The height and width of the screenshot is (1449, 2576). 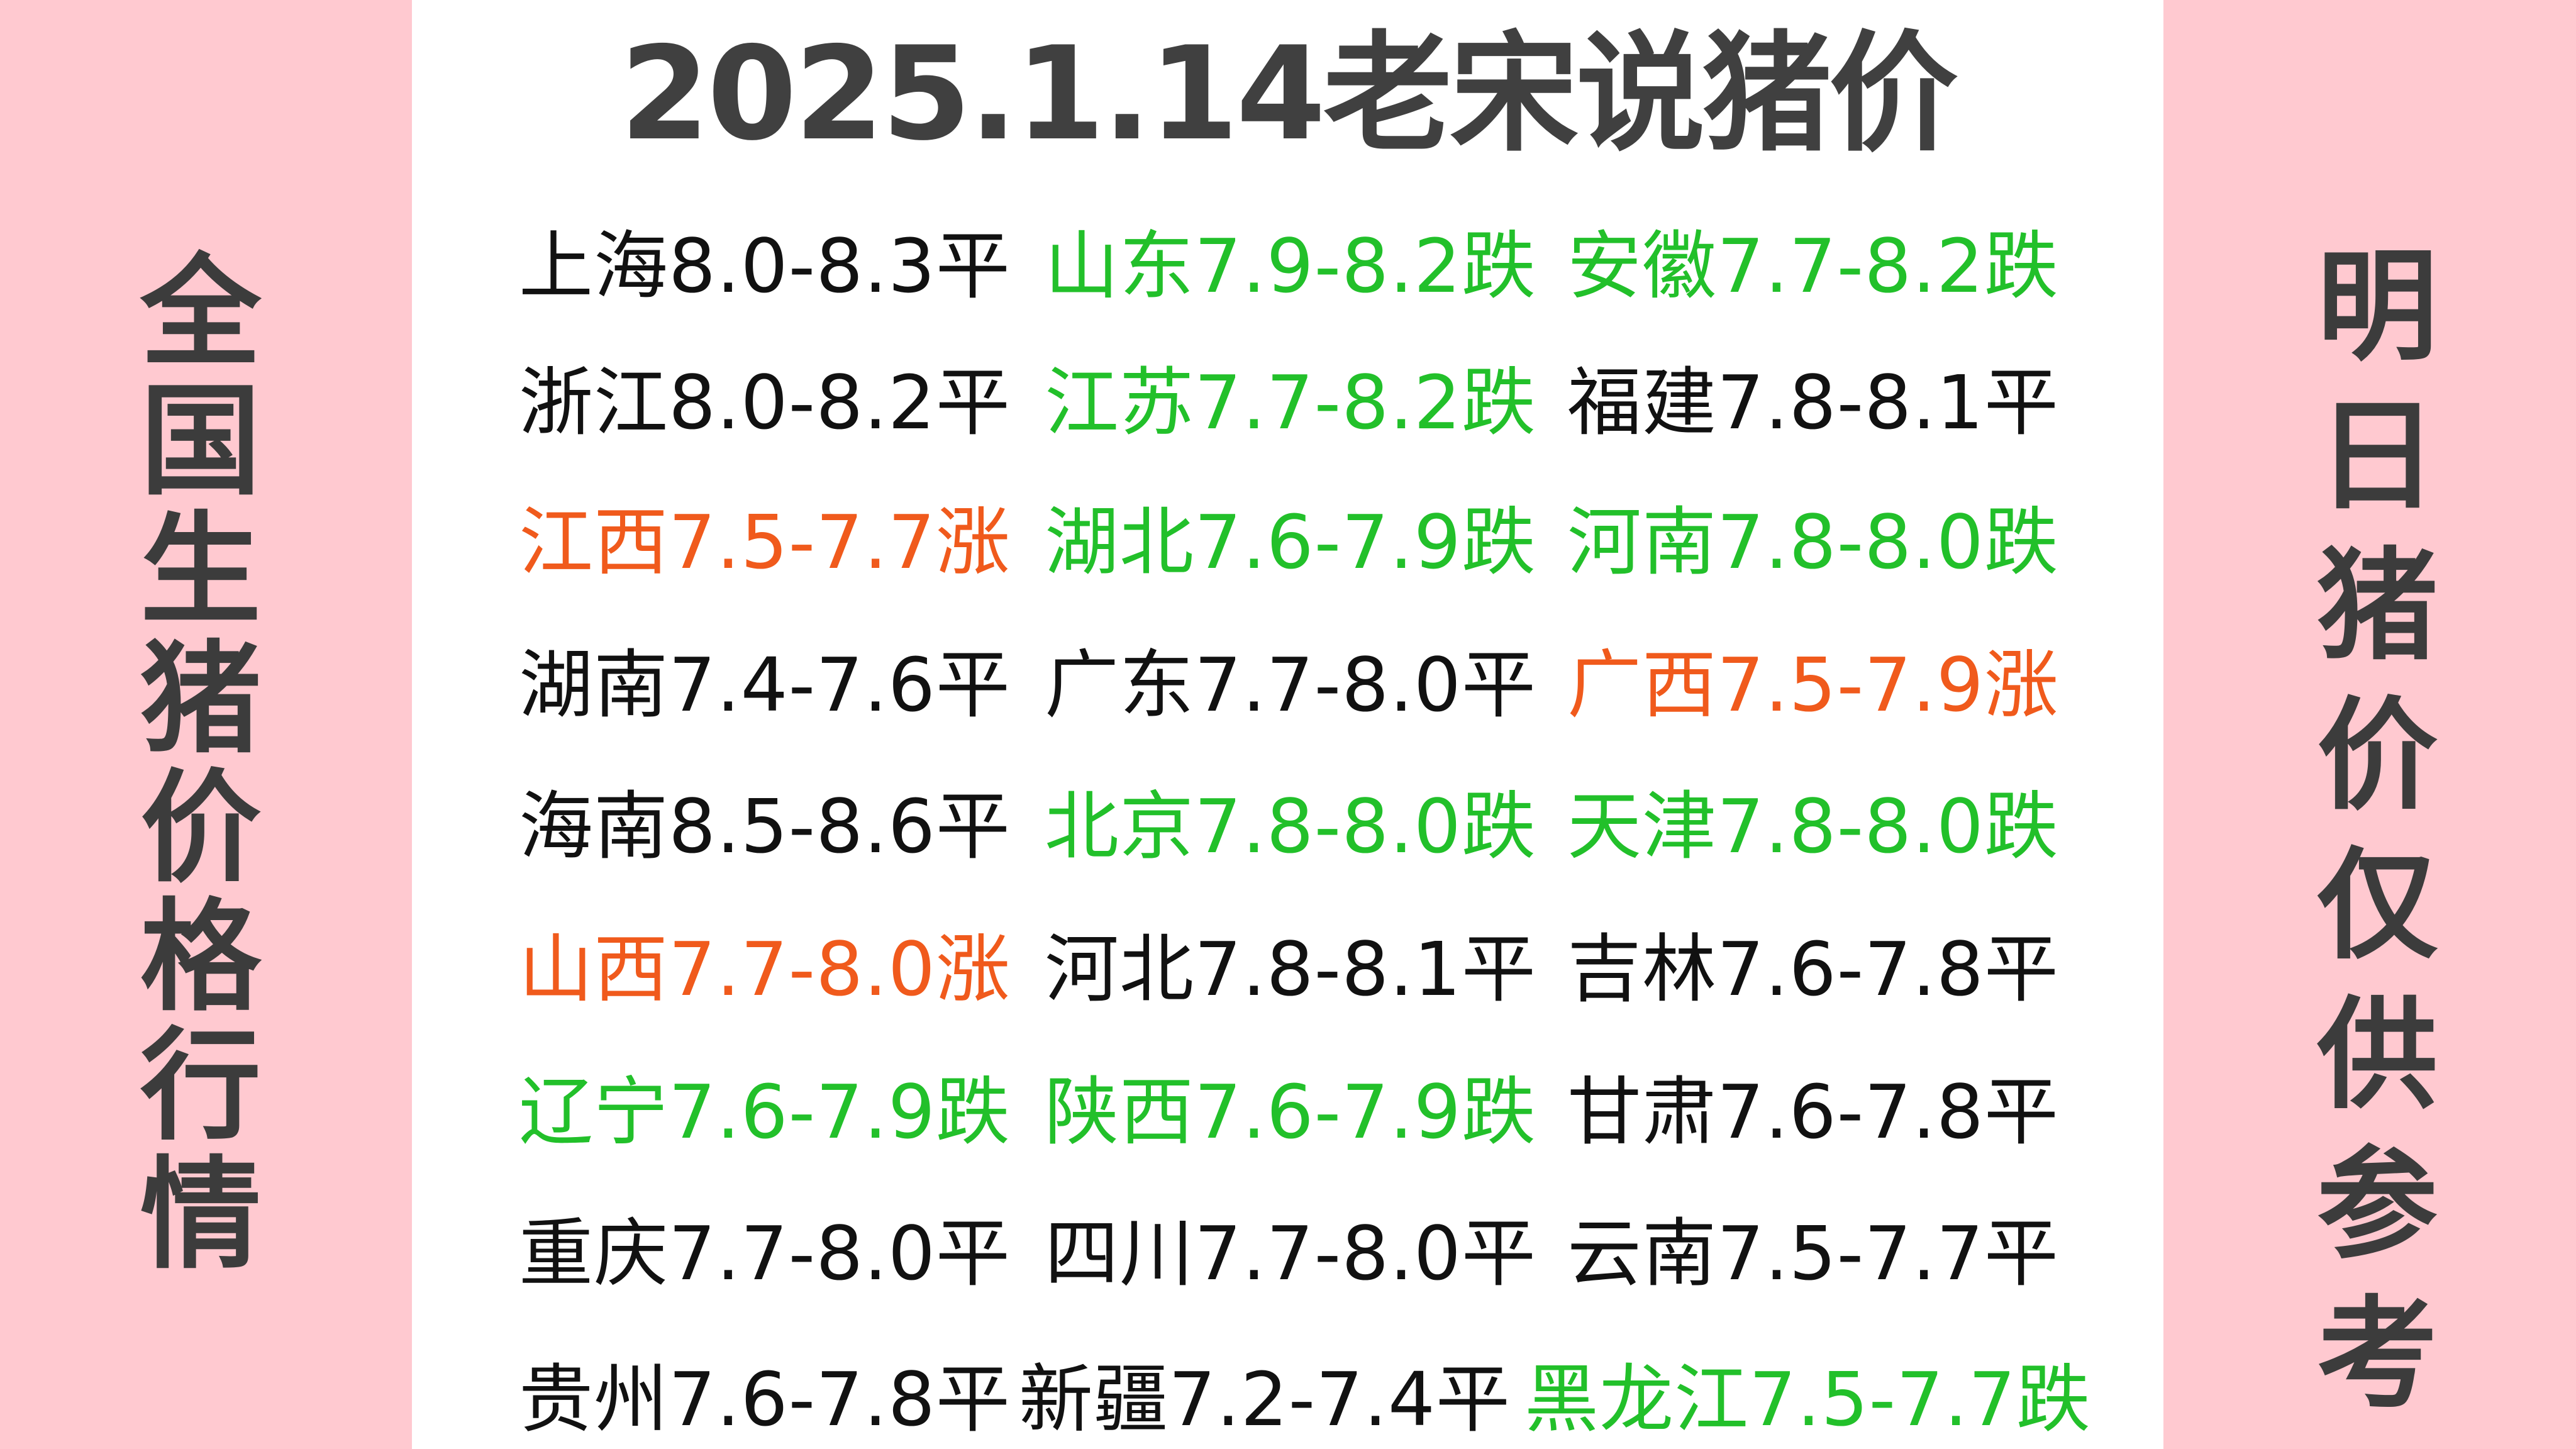 I want to click on price-cell: 河南7.8-8.0跌, so click(x=1813, y=542).